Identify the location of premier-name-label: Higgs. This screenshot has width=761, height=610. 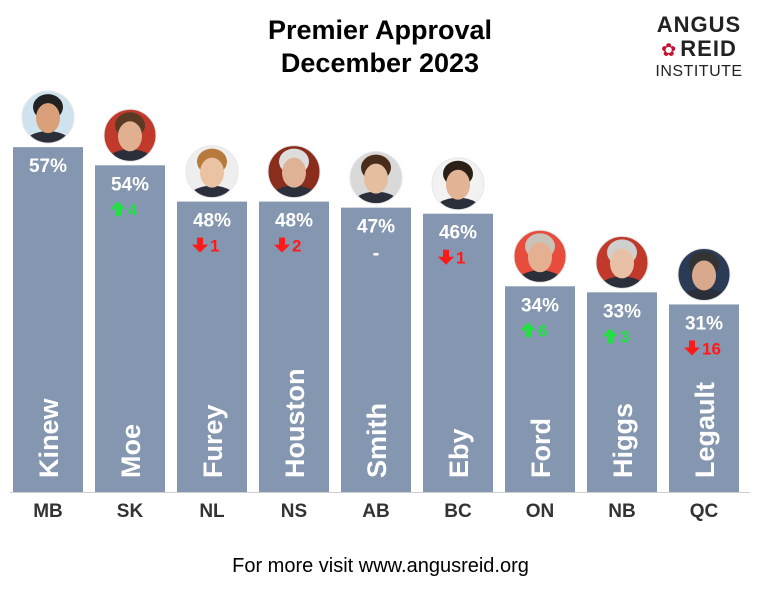
(623, 440).